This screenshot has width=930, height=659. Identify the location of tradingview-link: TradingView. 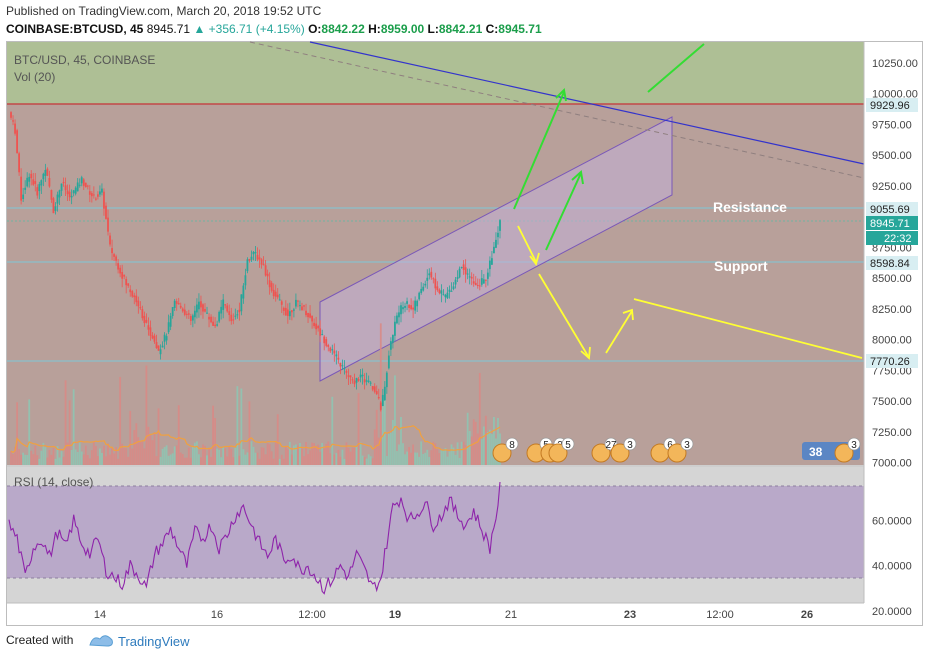
(154, 641).